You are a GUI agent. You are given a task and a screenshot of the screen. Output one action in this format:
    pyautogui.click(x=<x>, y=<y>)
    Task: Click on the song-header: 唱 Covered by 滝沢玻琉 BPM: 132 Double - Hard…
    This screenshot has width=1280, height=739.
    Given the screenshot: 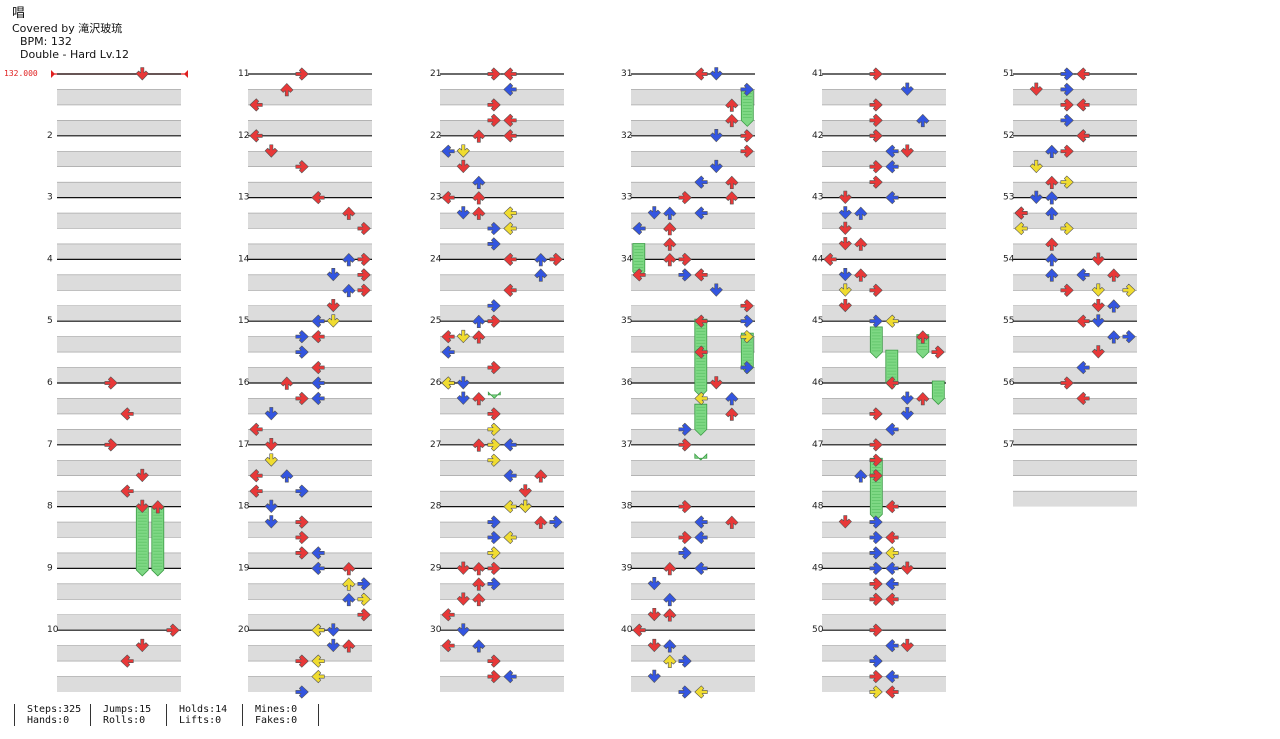 What is the action you would take?
    pyautogui.click(x=70, y=33)
    